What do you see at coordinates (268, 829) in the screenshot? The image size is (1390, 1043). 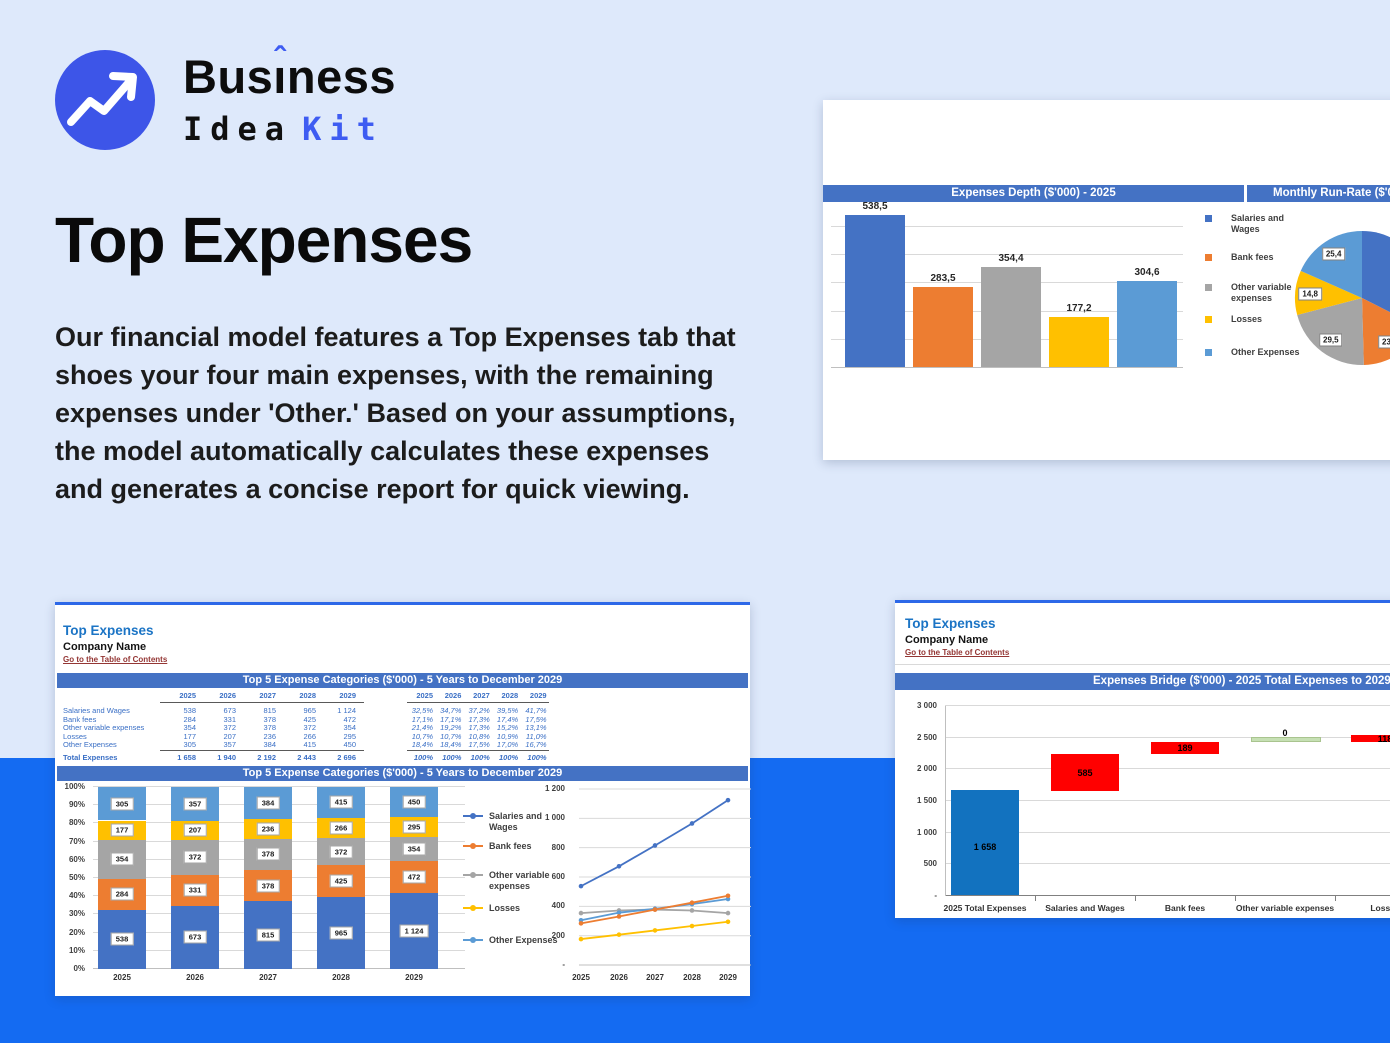 I see `segment-value-label: 236` at bounding box center [268, 829].